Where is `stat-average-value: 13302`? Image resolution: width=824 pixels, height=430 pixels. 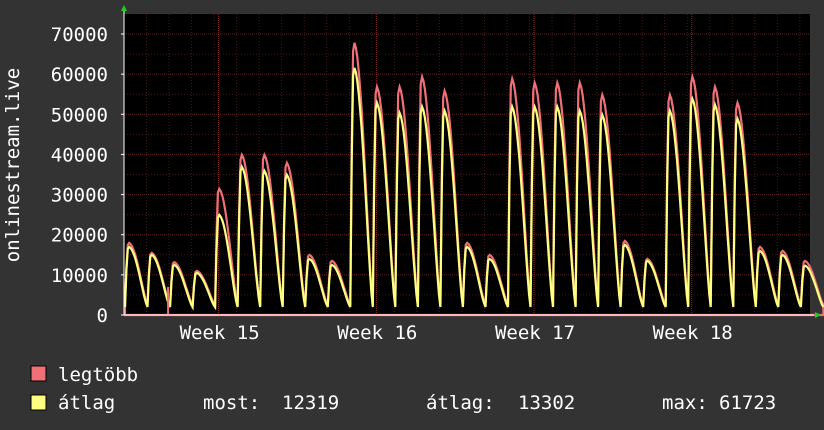
stat-average-value: 13302 is located at coordinates (546, 403).